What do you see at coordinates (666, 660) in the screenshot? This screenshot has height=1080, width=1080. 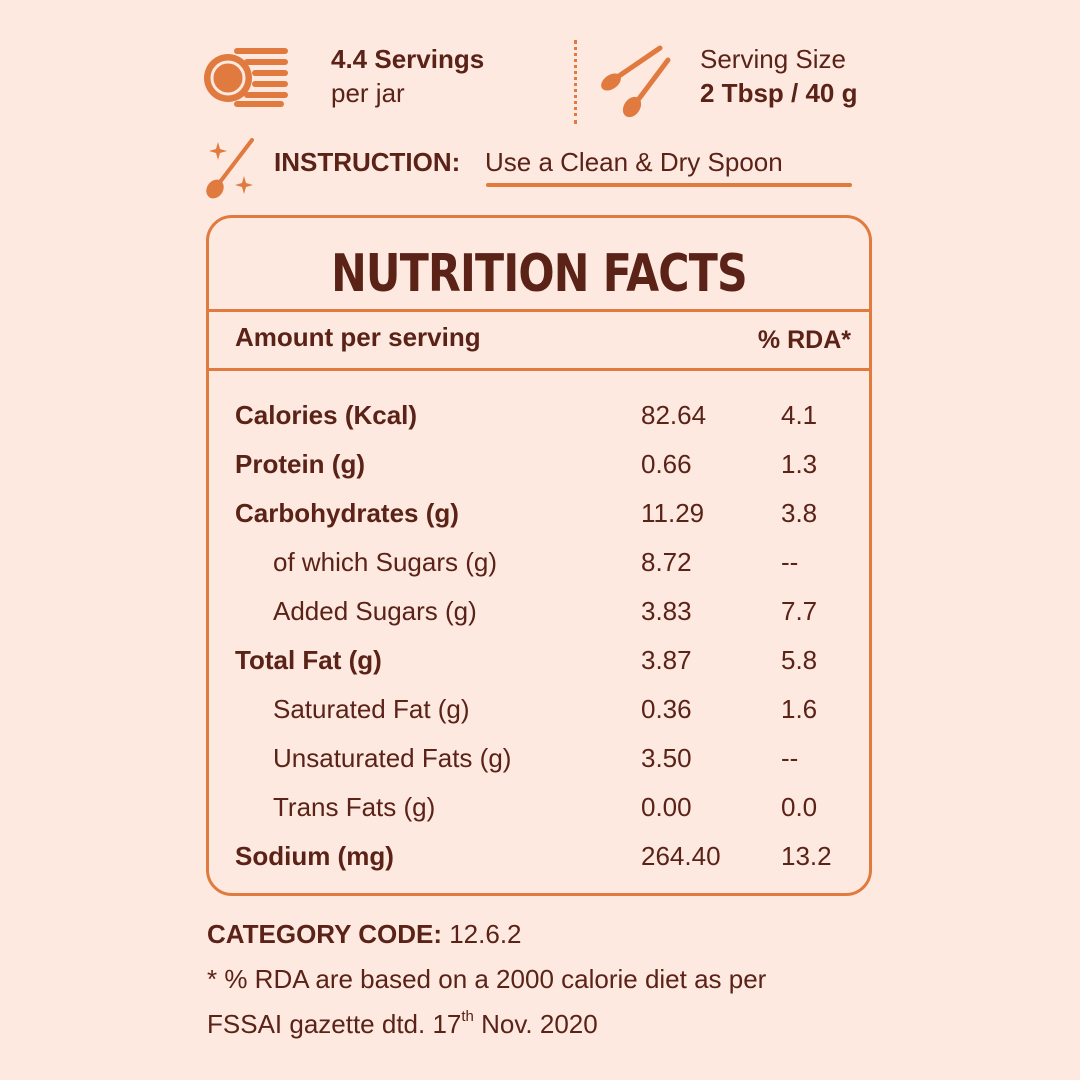 I see `row-value: 3.87` at bounding box center [666, 660].